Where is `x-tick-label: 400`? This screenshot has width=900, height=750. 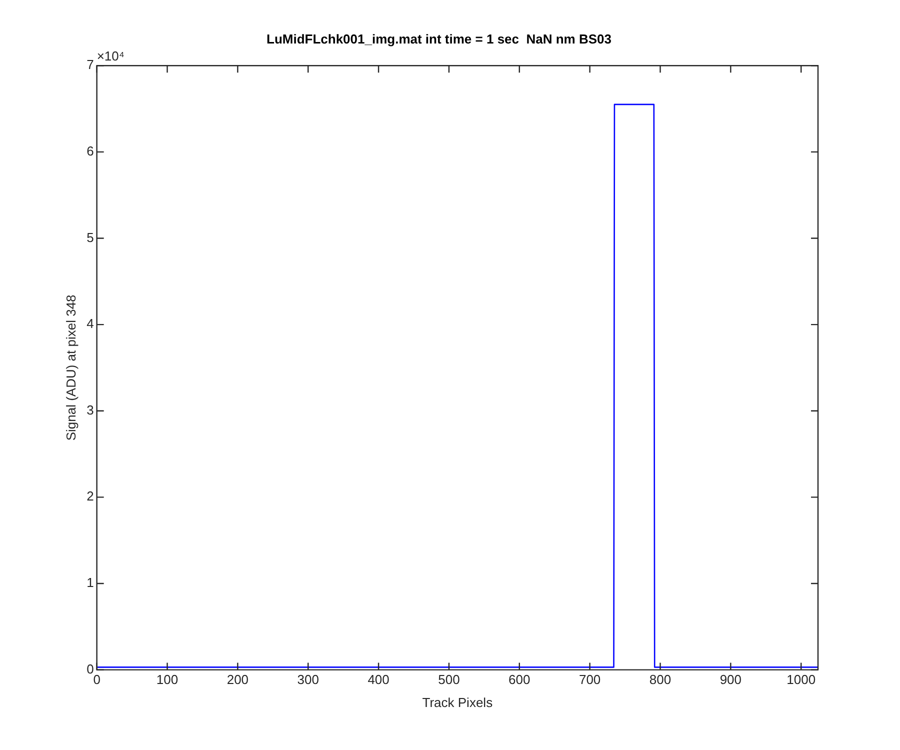
x-tick-label: 400 is located at coordinates (379, 680).